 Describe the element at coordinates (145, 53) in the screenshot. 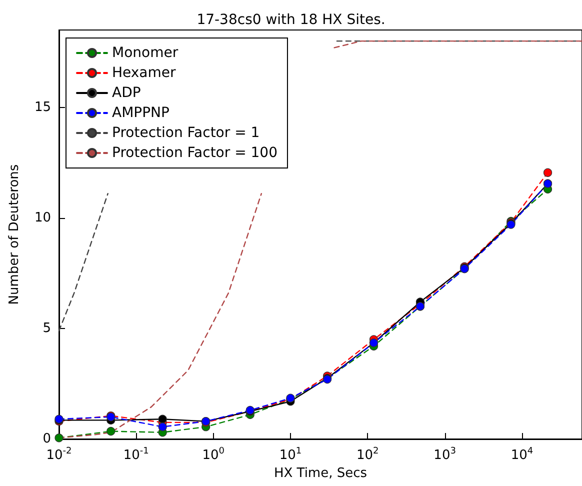

I see `legend-label: Monomer` at that location.